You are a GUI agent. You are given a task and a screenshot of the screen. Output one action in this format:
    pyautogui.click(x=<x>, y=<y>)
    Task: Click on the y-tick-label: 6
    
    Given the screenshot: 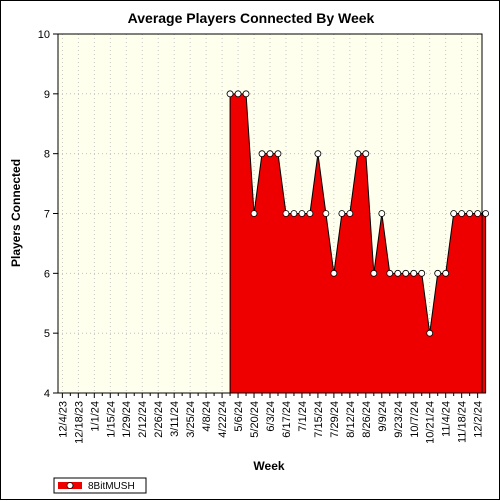 What is the action you would take?
    pyautogui.click(x=47, y=274)
    